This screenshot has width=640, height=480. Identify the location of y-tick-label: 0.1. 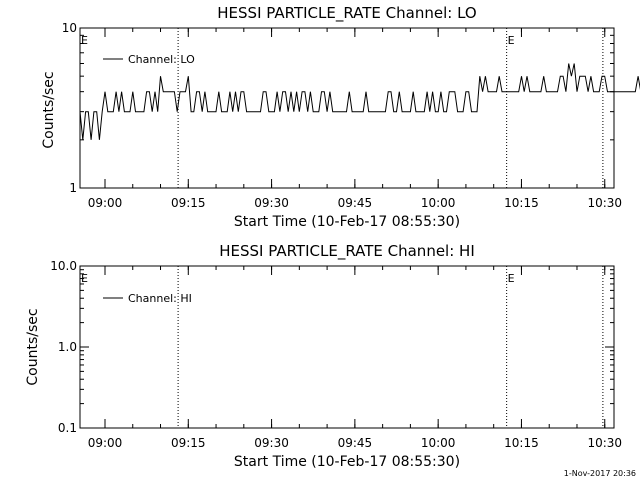
(67, 428).